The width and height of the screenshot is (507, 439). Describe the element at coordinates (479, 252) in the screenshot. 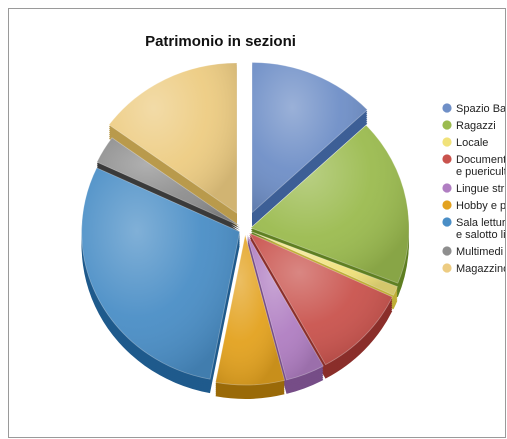

I see `legend-label: Multimedi` at that location.